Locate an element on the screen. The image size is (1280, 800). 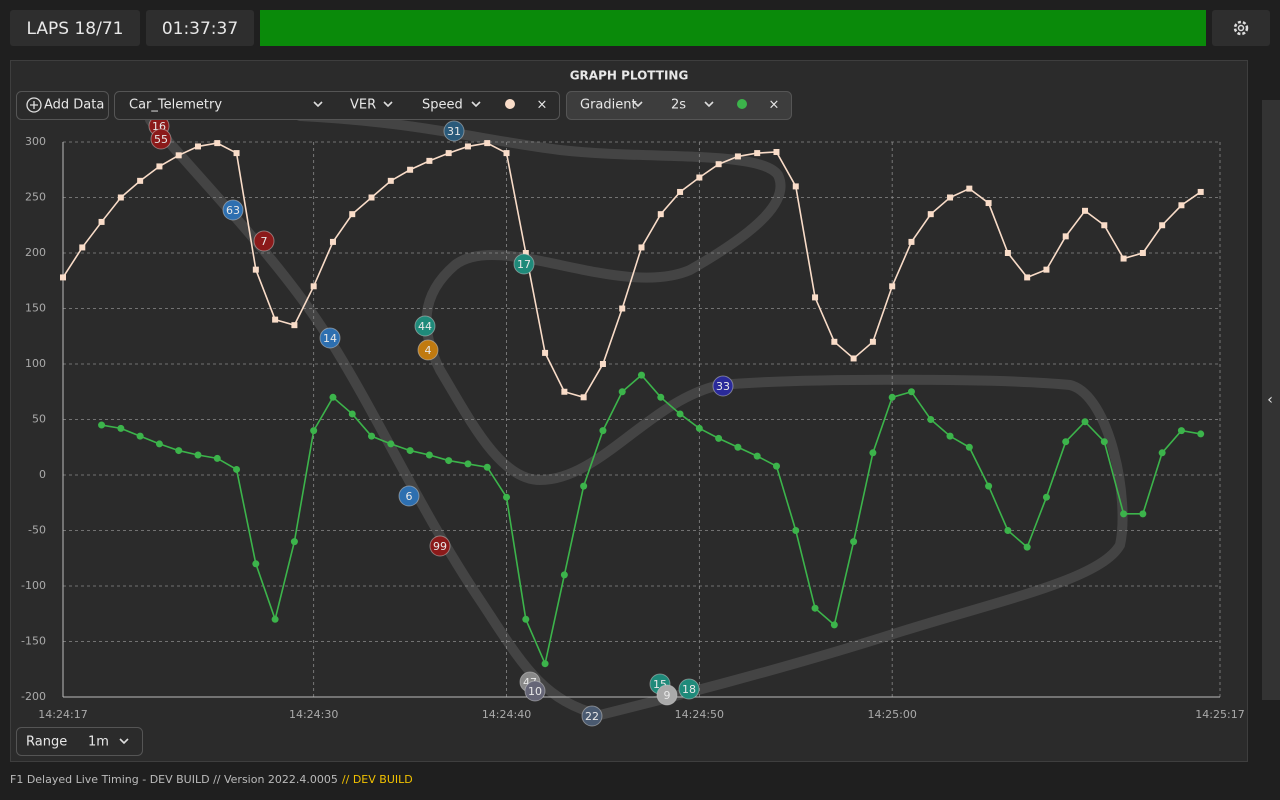
window-select: 2s is located at coordinates (678, 105).